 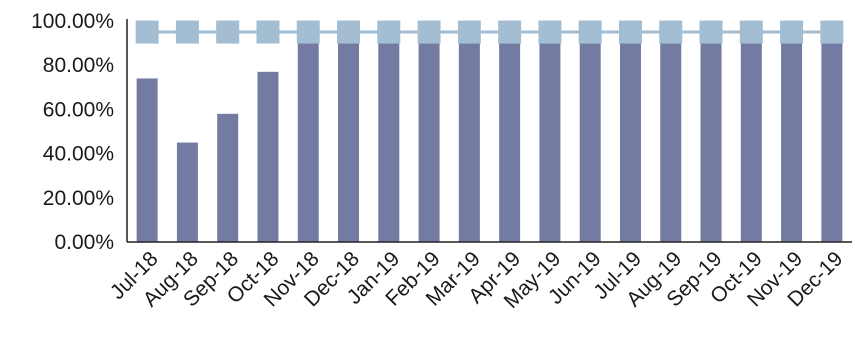 What do you see at coordinates (72, 132) in the screenshot?
I see `y-axis-ticks: 0.00% 20.00% 40.00% 60.00% 80.00% 100.00%` at bounding box center [72, 132].